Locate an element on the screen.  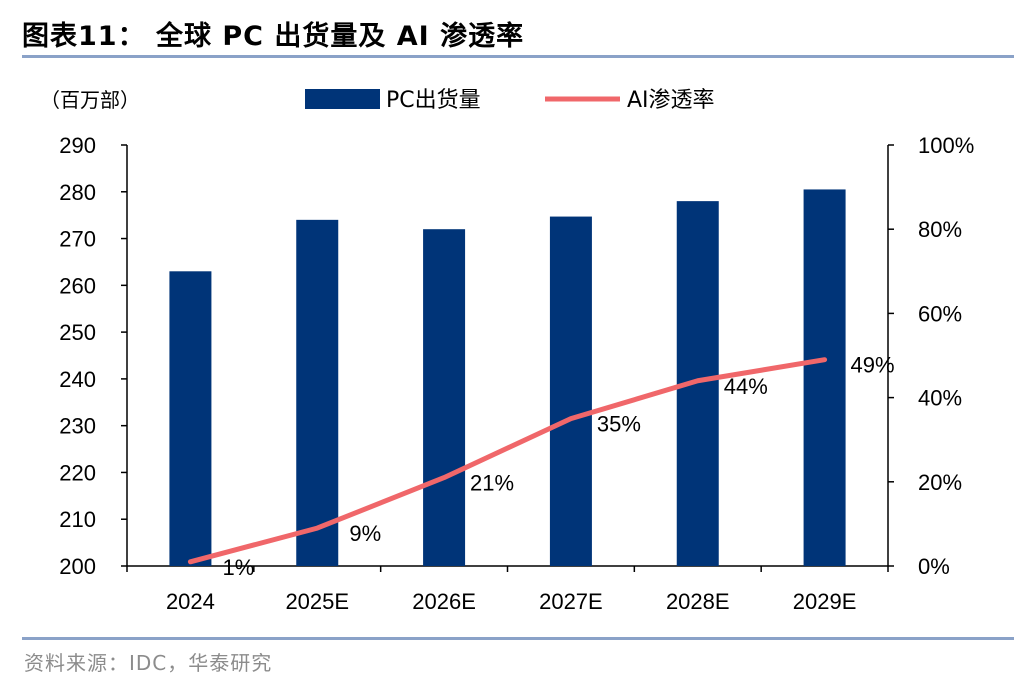
data-label-ai-penetration: 9% is located at coordinates (365, 533).